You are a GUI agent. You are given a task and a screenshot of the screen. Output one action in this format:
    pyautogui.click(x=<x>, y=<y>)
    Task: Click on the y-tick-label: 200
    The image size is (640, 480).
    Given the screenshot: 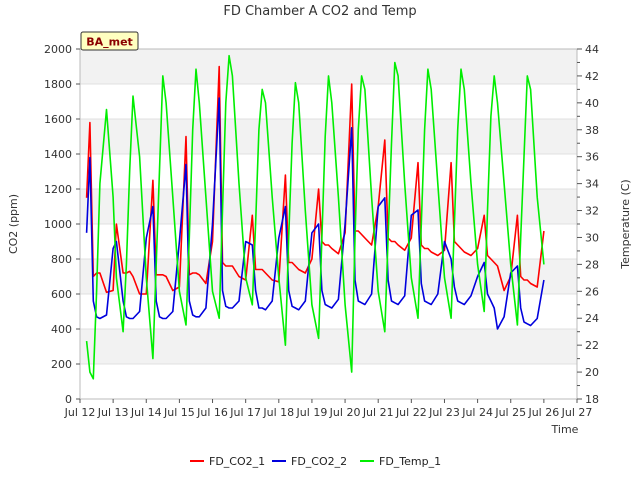 What is the action you would take?
    pyautogui.click(x=61, y=364)
    